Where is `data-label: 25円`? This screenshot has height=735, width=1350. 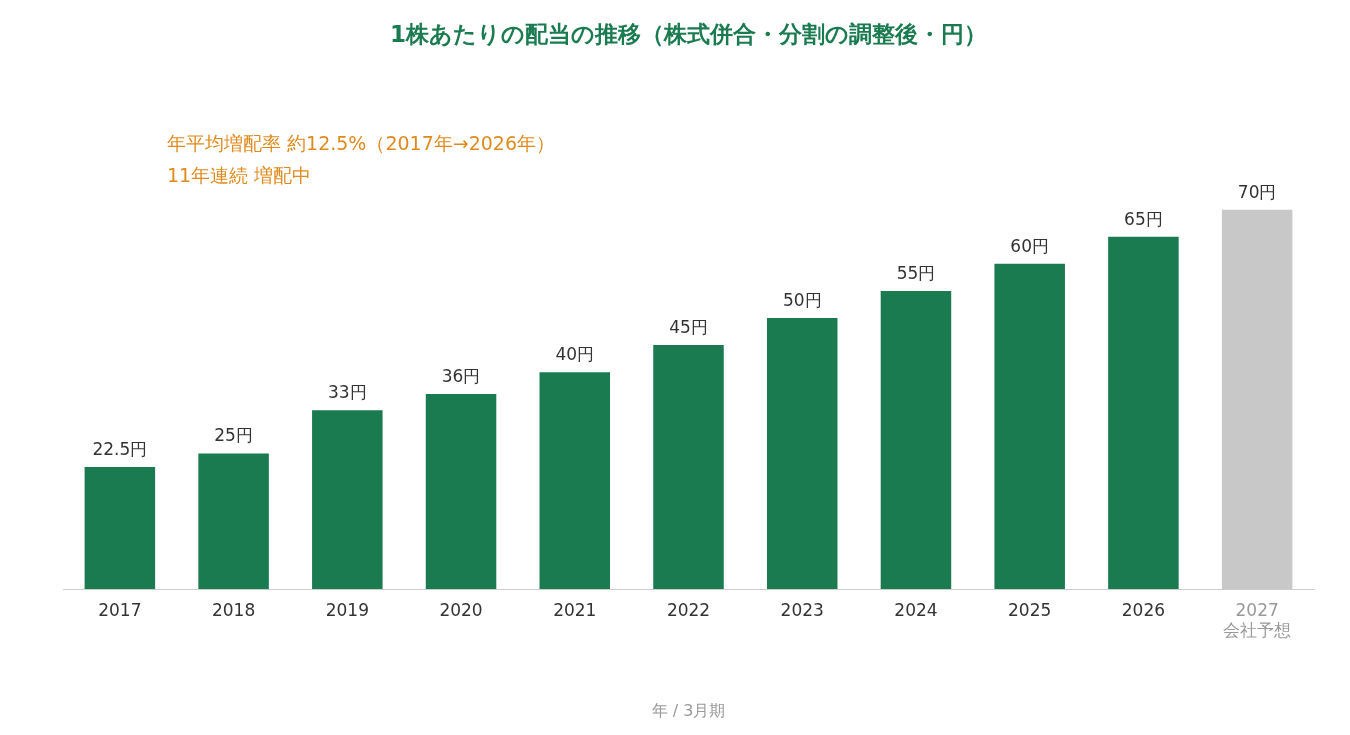 data-label: 25円 is located at coordinates (233, 435).